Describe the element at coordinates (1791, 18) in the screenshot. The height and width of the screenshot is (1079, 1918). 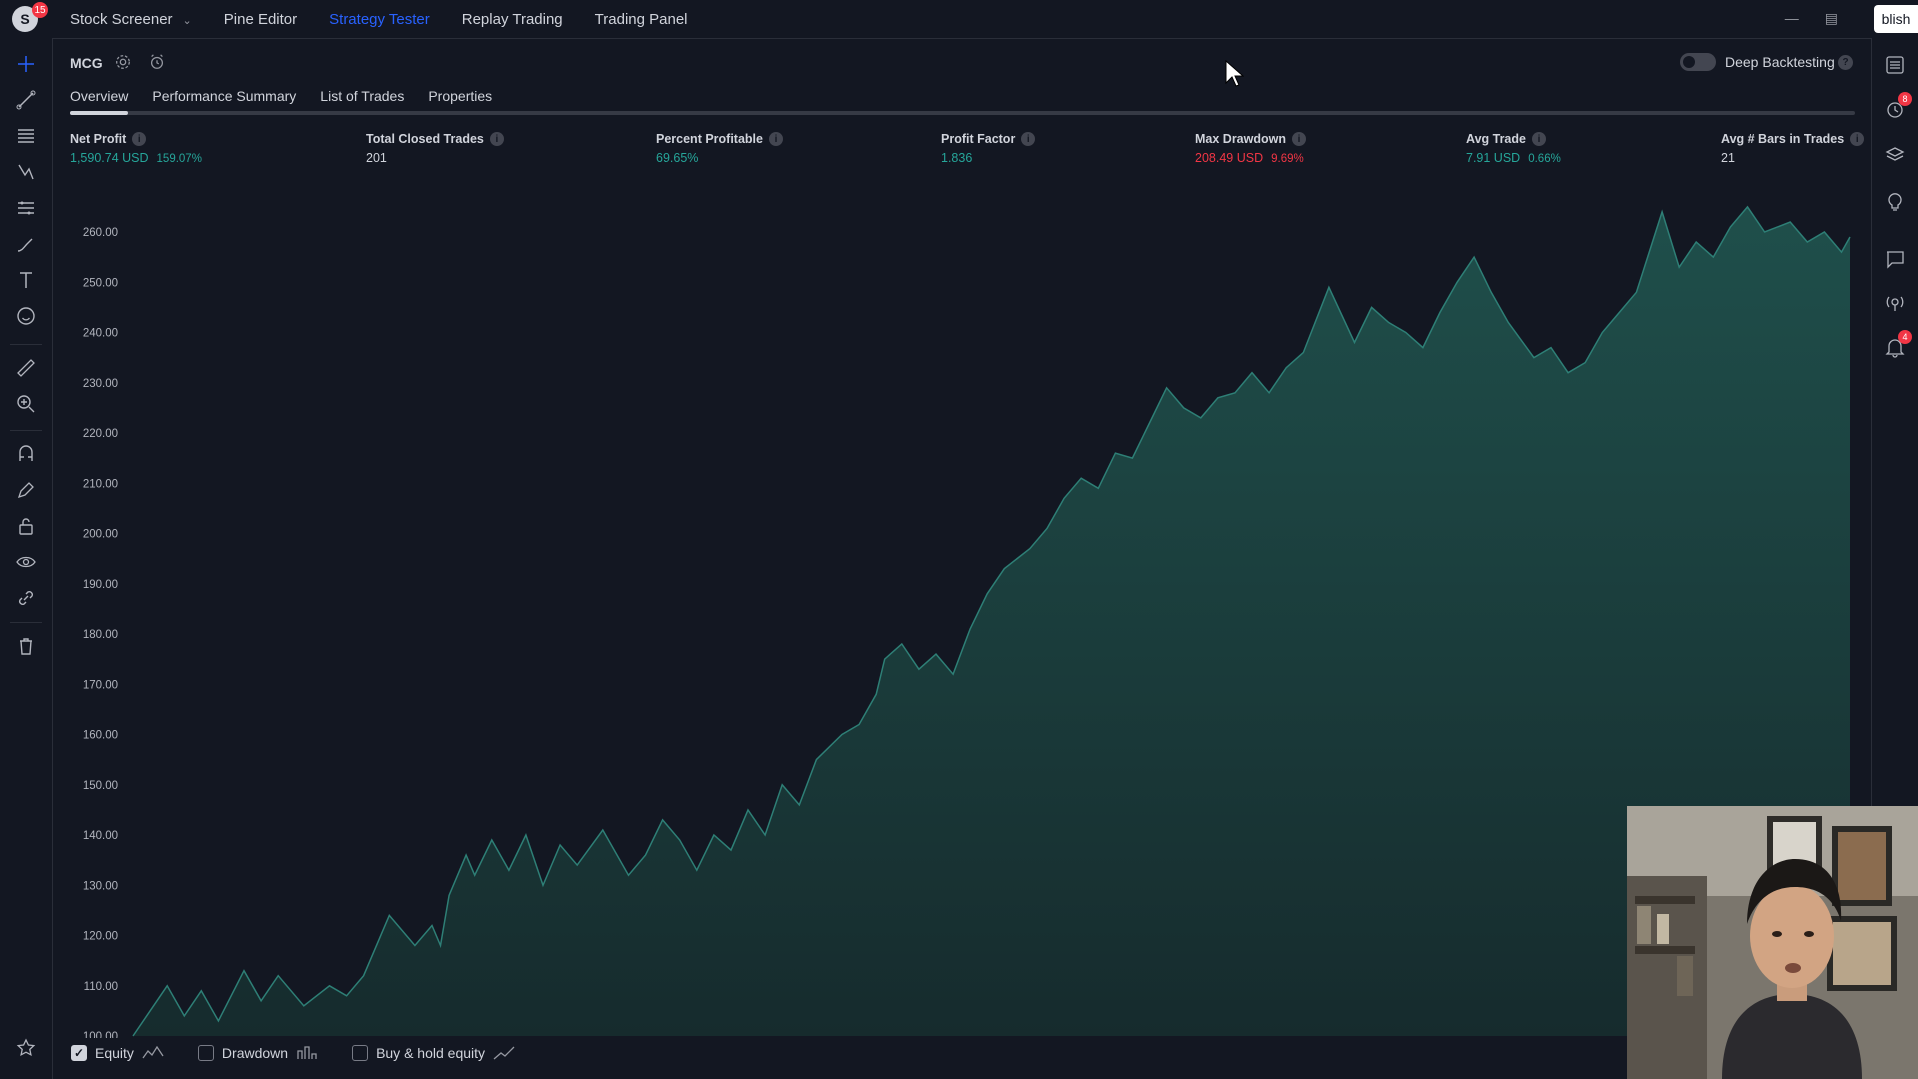
I see `minimize-icon: —` at that location.